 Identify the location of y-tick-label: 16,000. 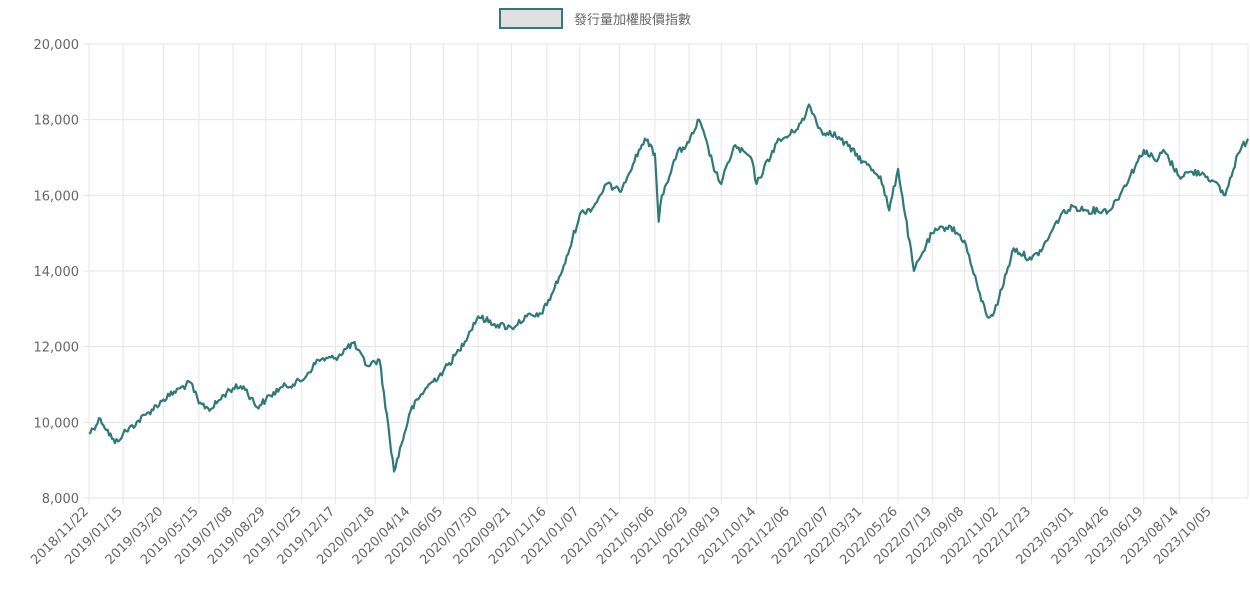
(57, 196).